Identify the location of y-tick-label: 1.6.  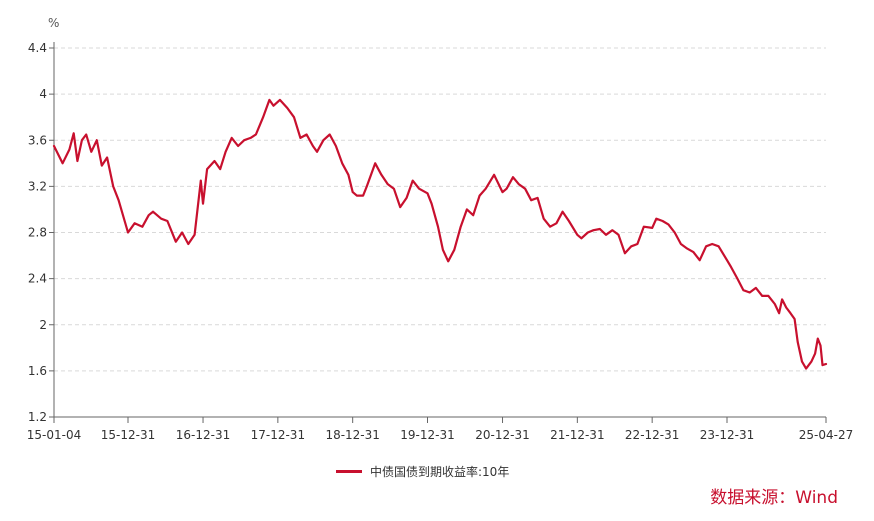
(37, 371).